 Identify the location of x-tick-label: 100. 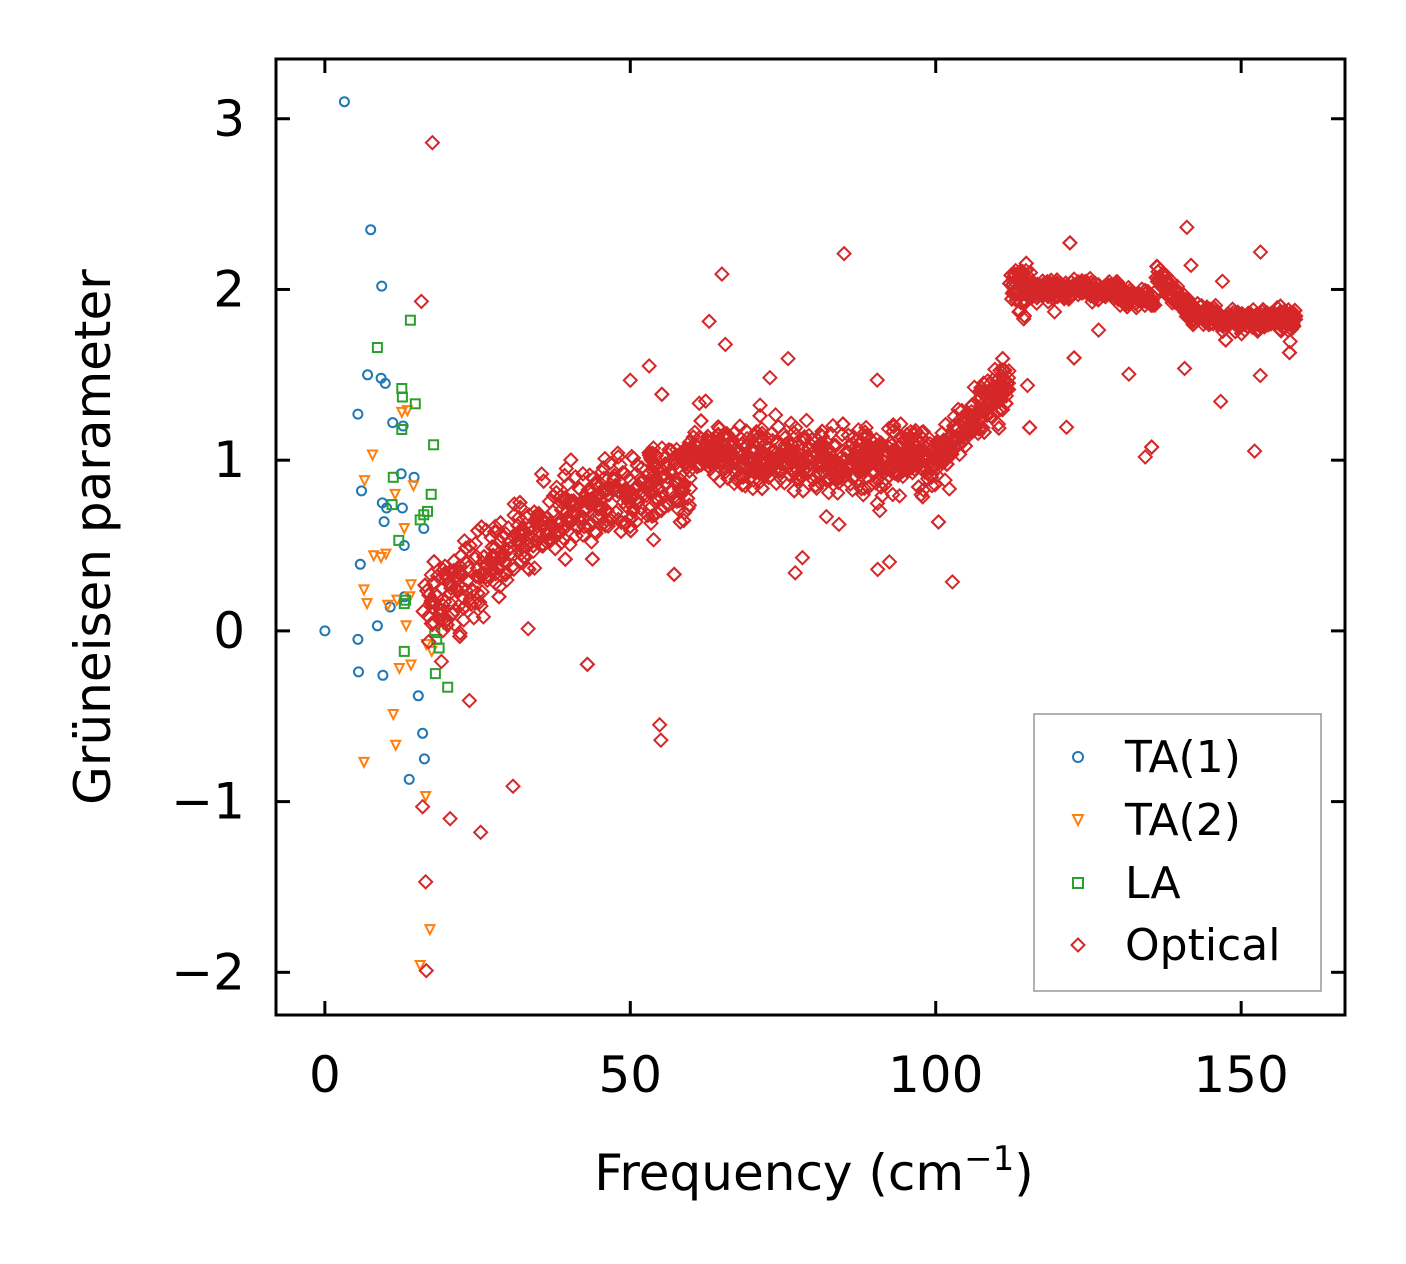
(935, 1075).